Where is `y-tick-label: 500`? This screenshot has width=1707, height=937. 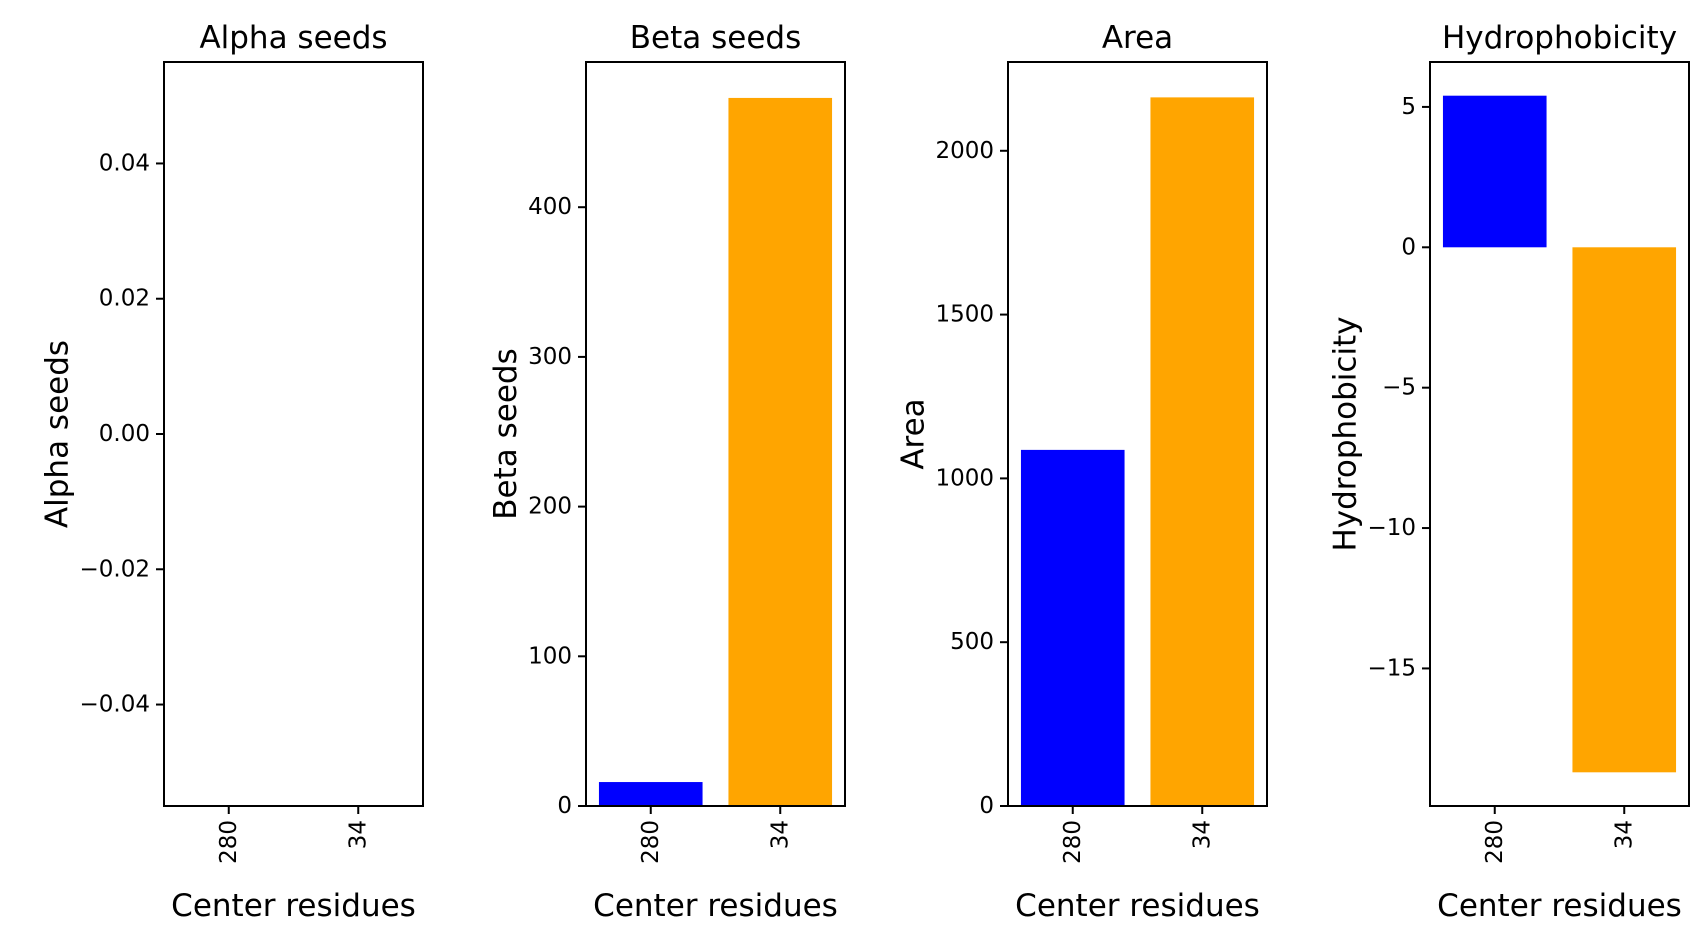 y-tick-label: 500 is located at coordinates (972, 642).